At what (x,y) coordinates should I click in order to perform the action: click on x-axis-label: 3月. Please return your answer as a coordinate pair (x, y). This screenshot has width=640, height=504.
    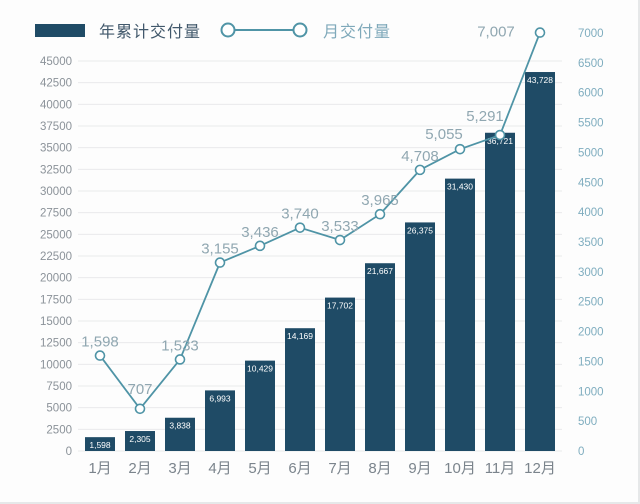
    Looking at the image, I should click on (179, 468).